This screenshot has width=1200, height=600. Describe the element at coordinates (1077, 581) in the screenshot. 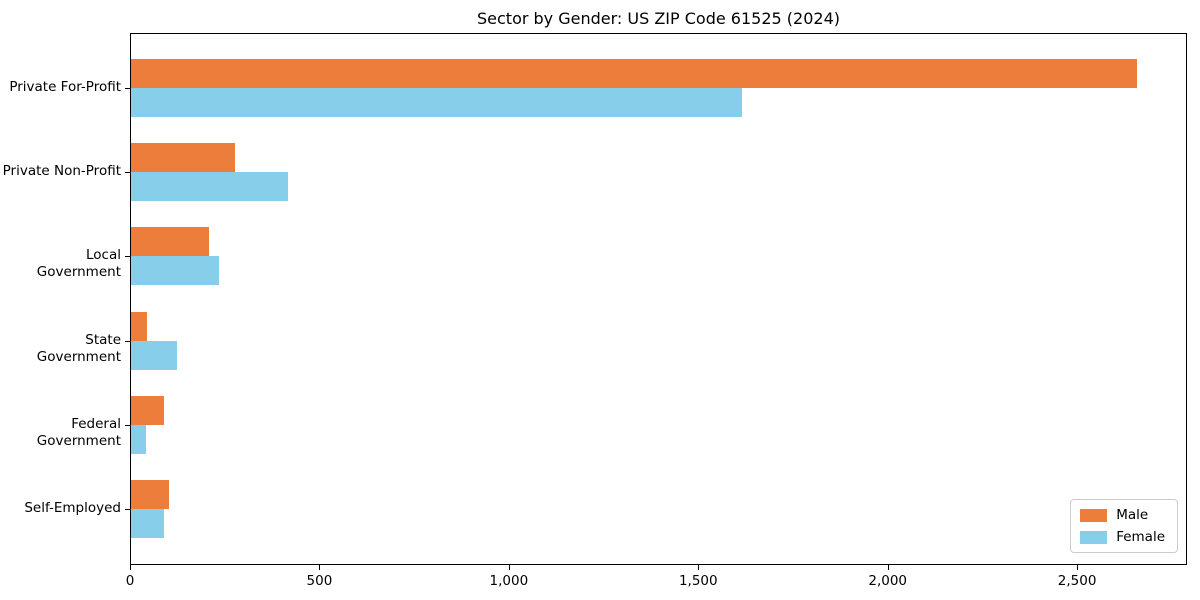

I see `x-tick-label: 2,500` at that location.